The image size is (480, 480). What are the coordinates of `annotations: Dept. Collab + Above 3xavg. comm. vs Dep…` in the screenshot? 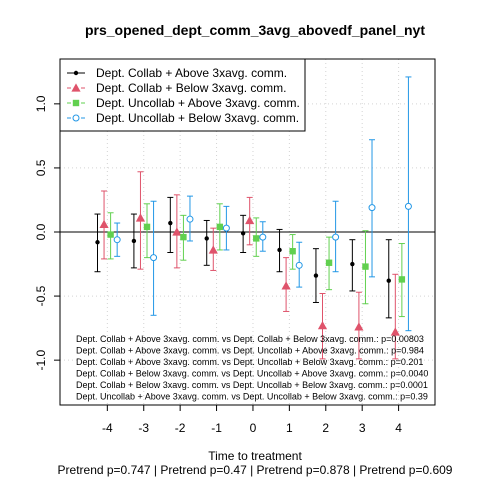 It's located at (252, 368).